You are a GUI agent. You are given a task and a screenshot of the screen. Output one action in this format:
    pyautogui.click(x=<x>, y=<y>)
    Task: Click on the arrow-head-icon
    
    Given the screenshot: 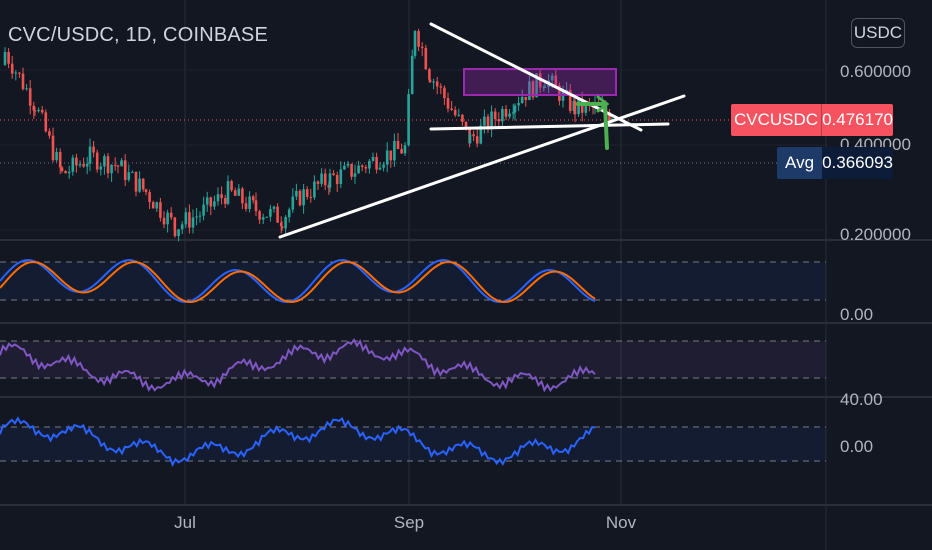 What is the action you would take?
    pyautogui.click(x=603, y=104)
    